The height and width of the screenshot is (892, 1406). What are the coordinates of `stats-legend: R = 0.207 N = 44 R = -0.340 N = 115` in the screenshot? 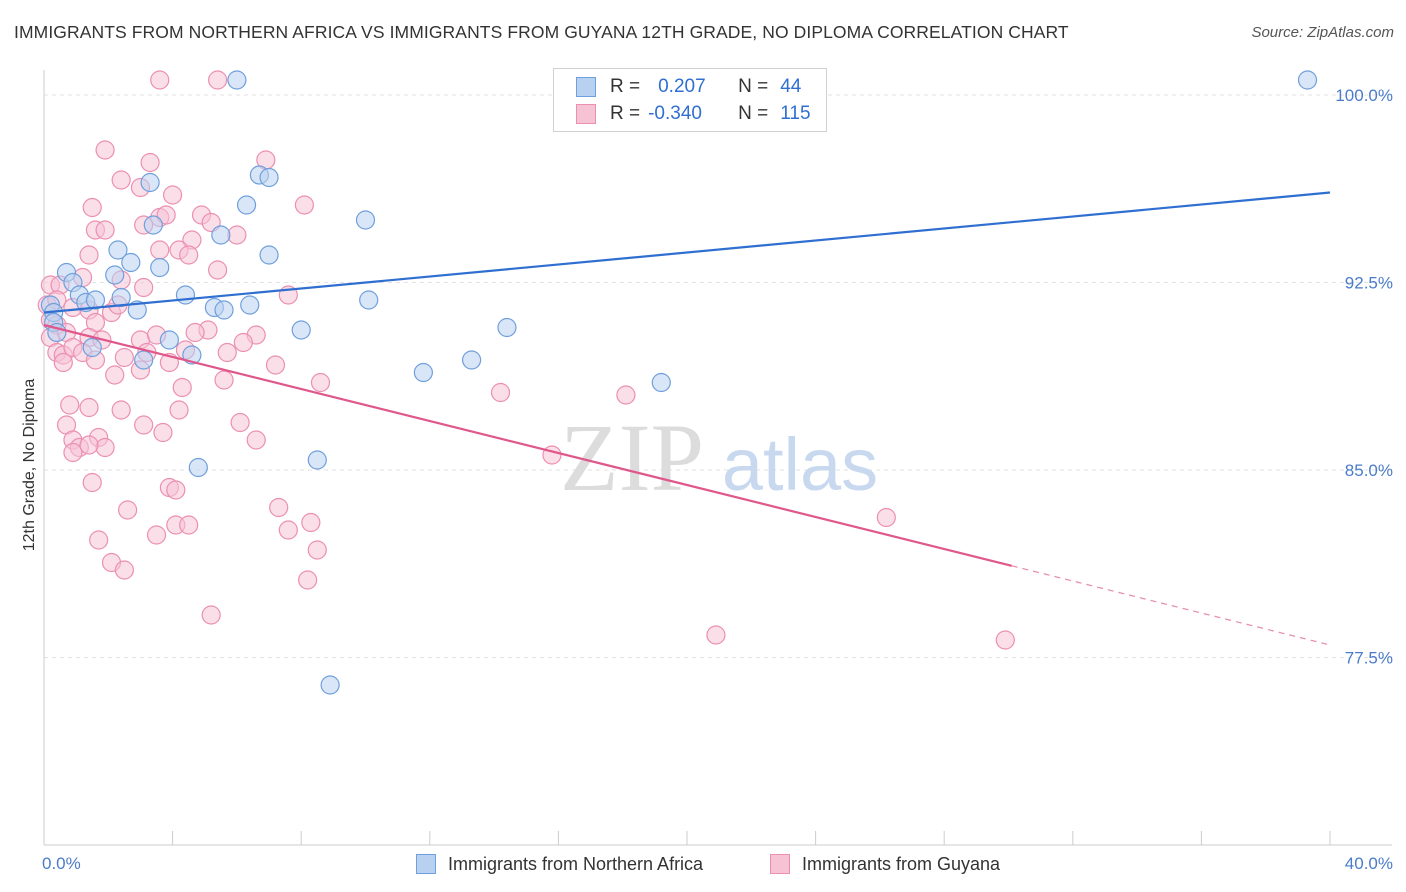 It's located at (690, 100).